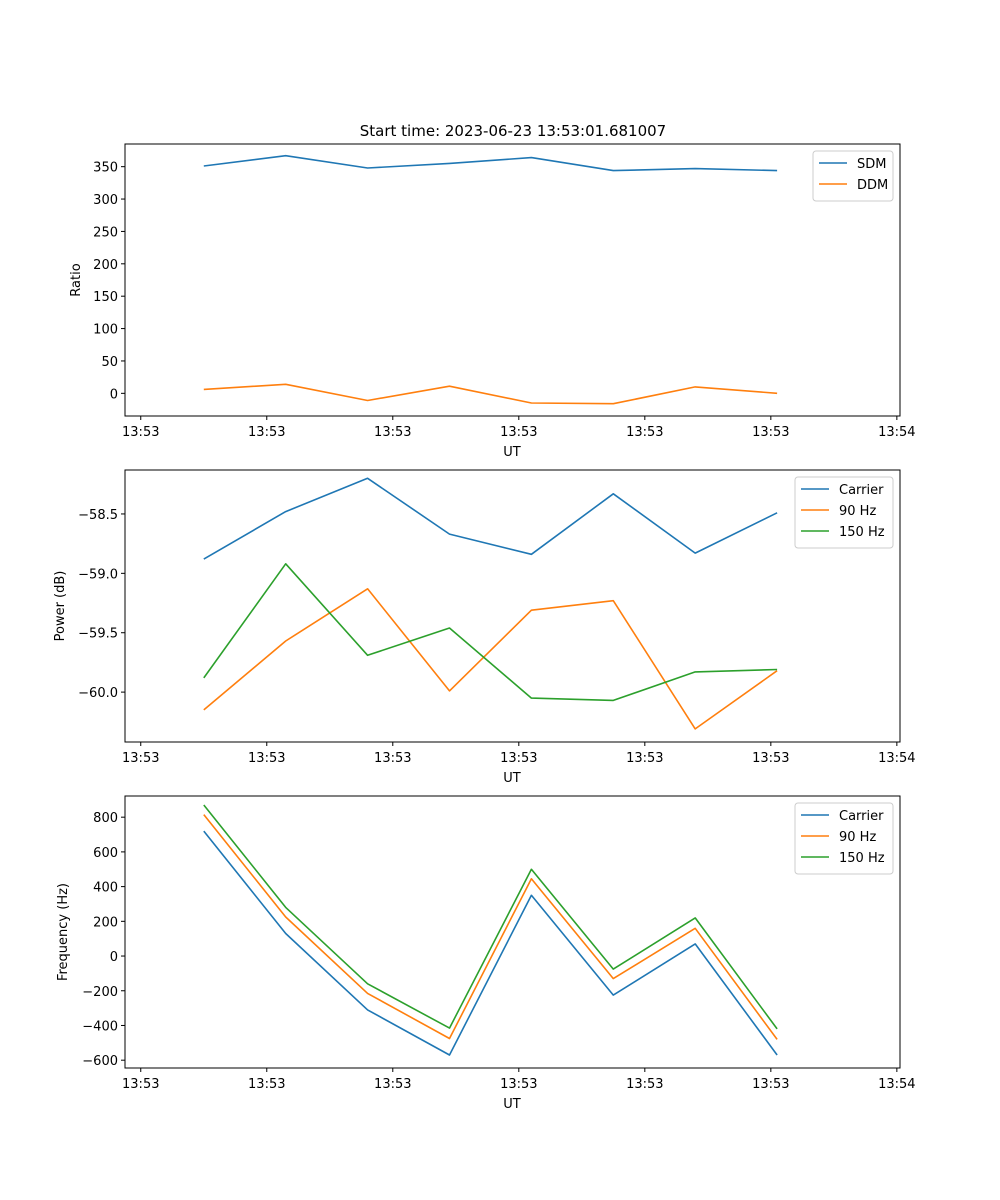 This screenshot has height=1200, width=1000. What do you see at coordinates (490, 163) in the screenshot?
I see `series-line-sdm` at bounding box center [490, 163].